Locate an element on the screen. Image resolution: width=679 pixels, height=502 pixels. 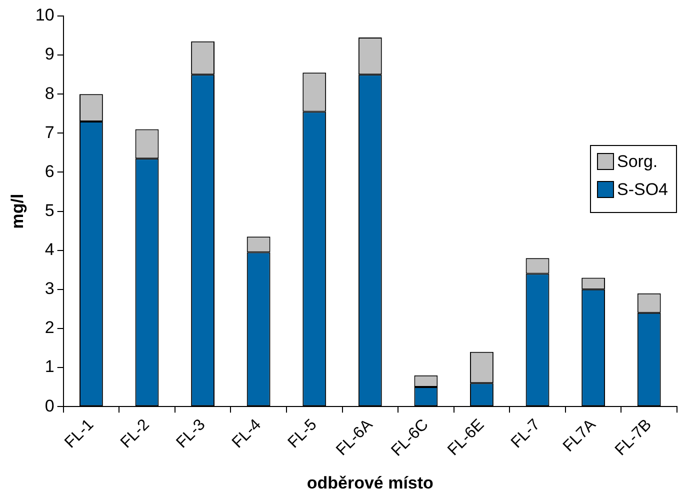
y-axis-title: mg/l is located at coordinates (17, 211).